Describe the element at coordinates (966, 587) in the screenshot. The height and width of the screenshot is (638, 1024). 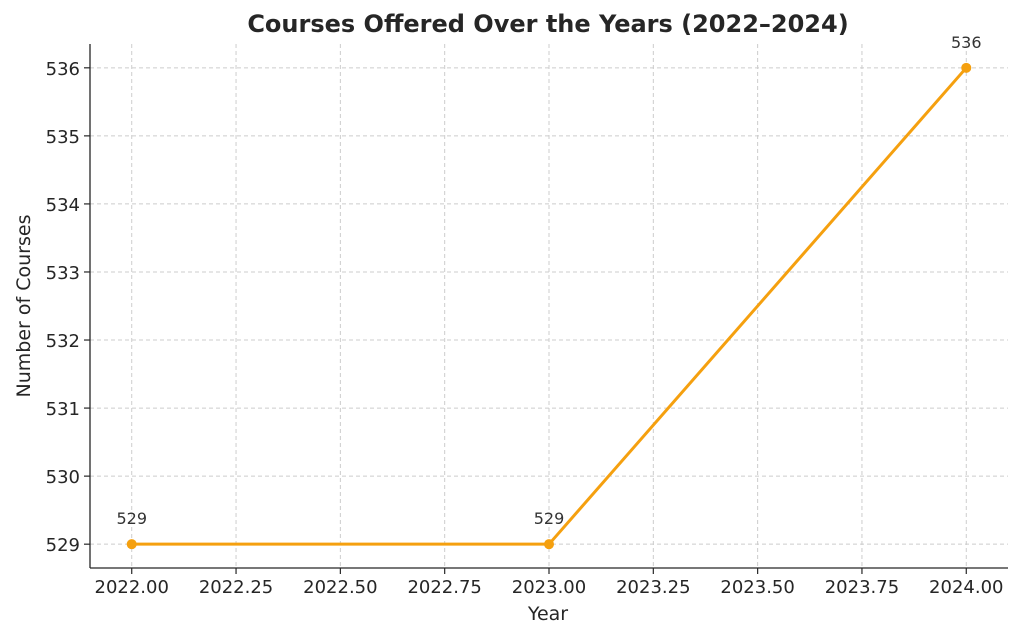
I see `x-tick-label: 2024.00` at that location.